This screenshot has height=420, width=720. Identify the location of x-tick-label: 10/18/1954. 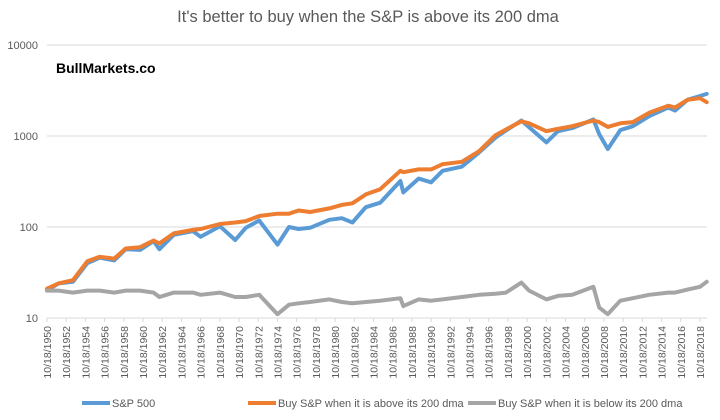
(86, 352).